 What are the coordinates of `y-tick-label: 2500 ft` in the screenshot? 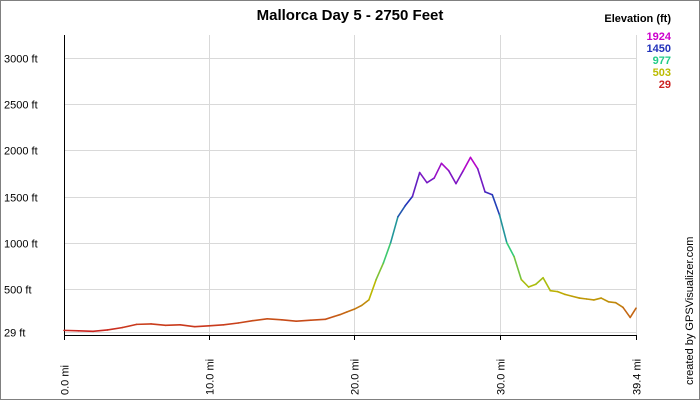 It's located at (21, 106).